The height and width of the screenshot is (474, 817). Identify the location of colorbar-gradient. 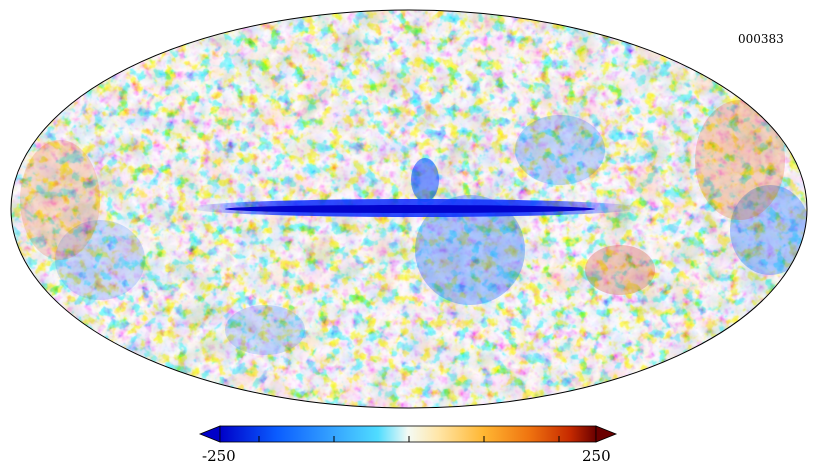
(408, 434).